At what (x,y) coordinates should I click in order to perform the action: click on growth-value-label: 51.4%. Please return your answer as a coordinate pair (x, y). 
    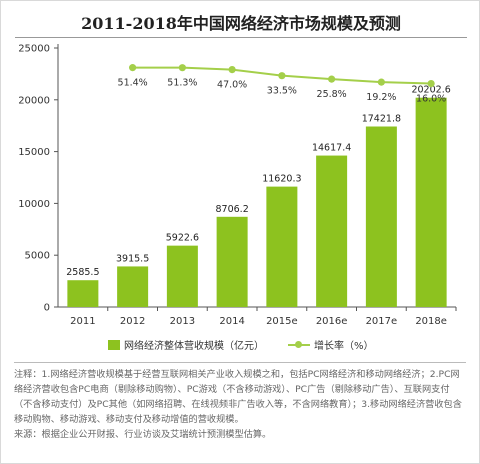
    Looking at the image, I should click on (133, 83).